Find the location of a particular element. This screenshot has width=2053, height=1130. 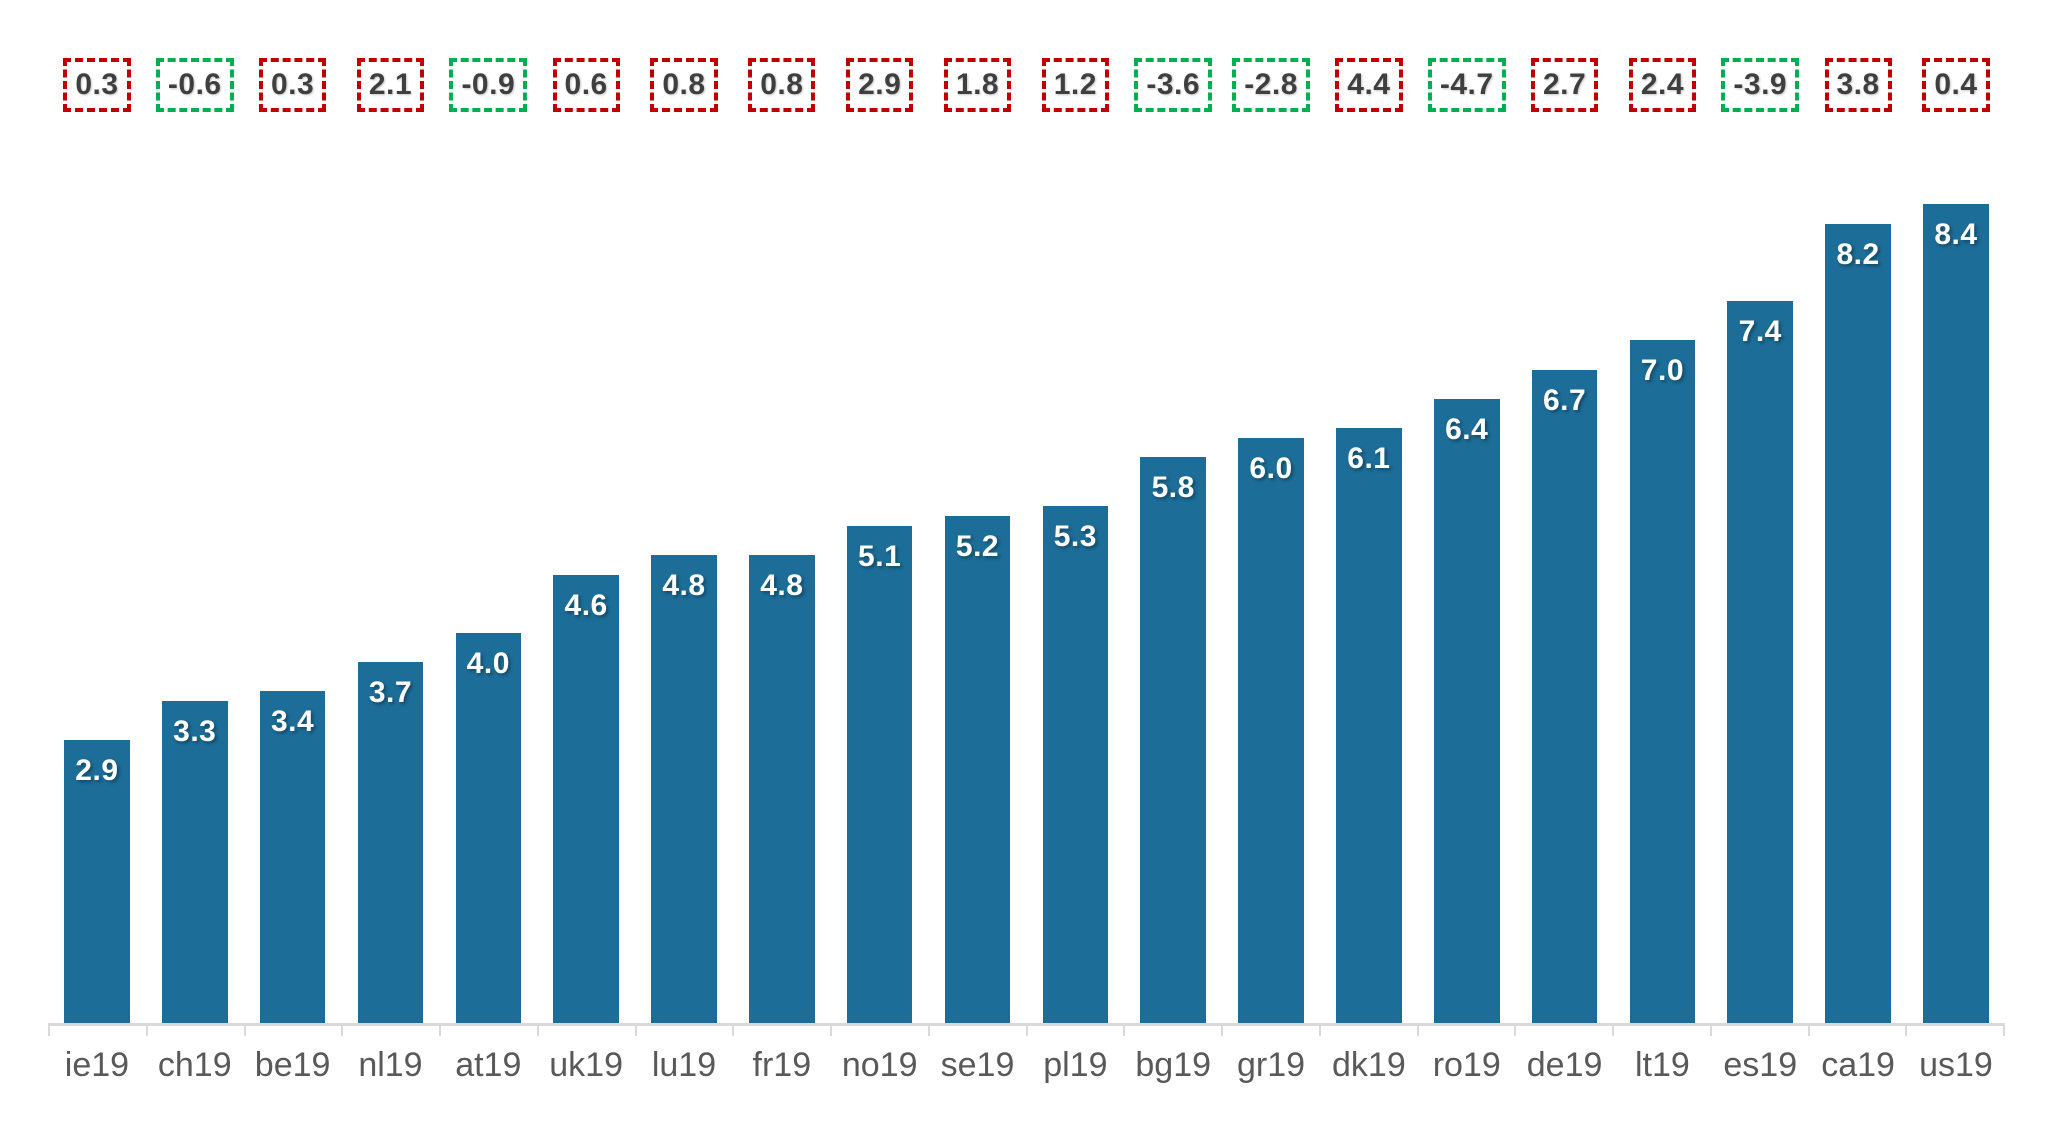

delta-box: 3.8 is located at coordinates (1858, 85).